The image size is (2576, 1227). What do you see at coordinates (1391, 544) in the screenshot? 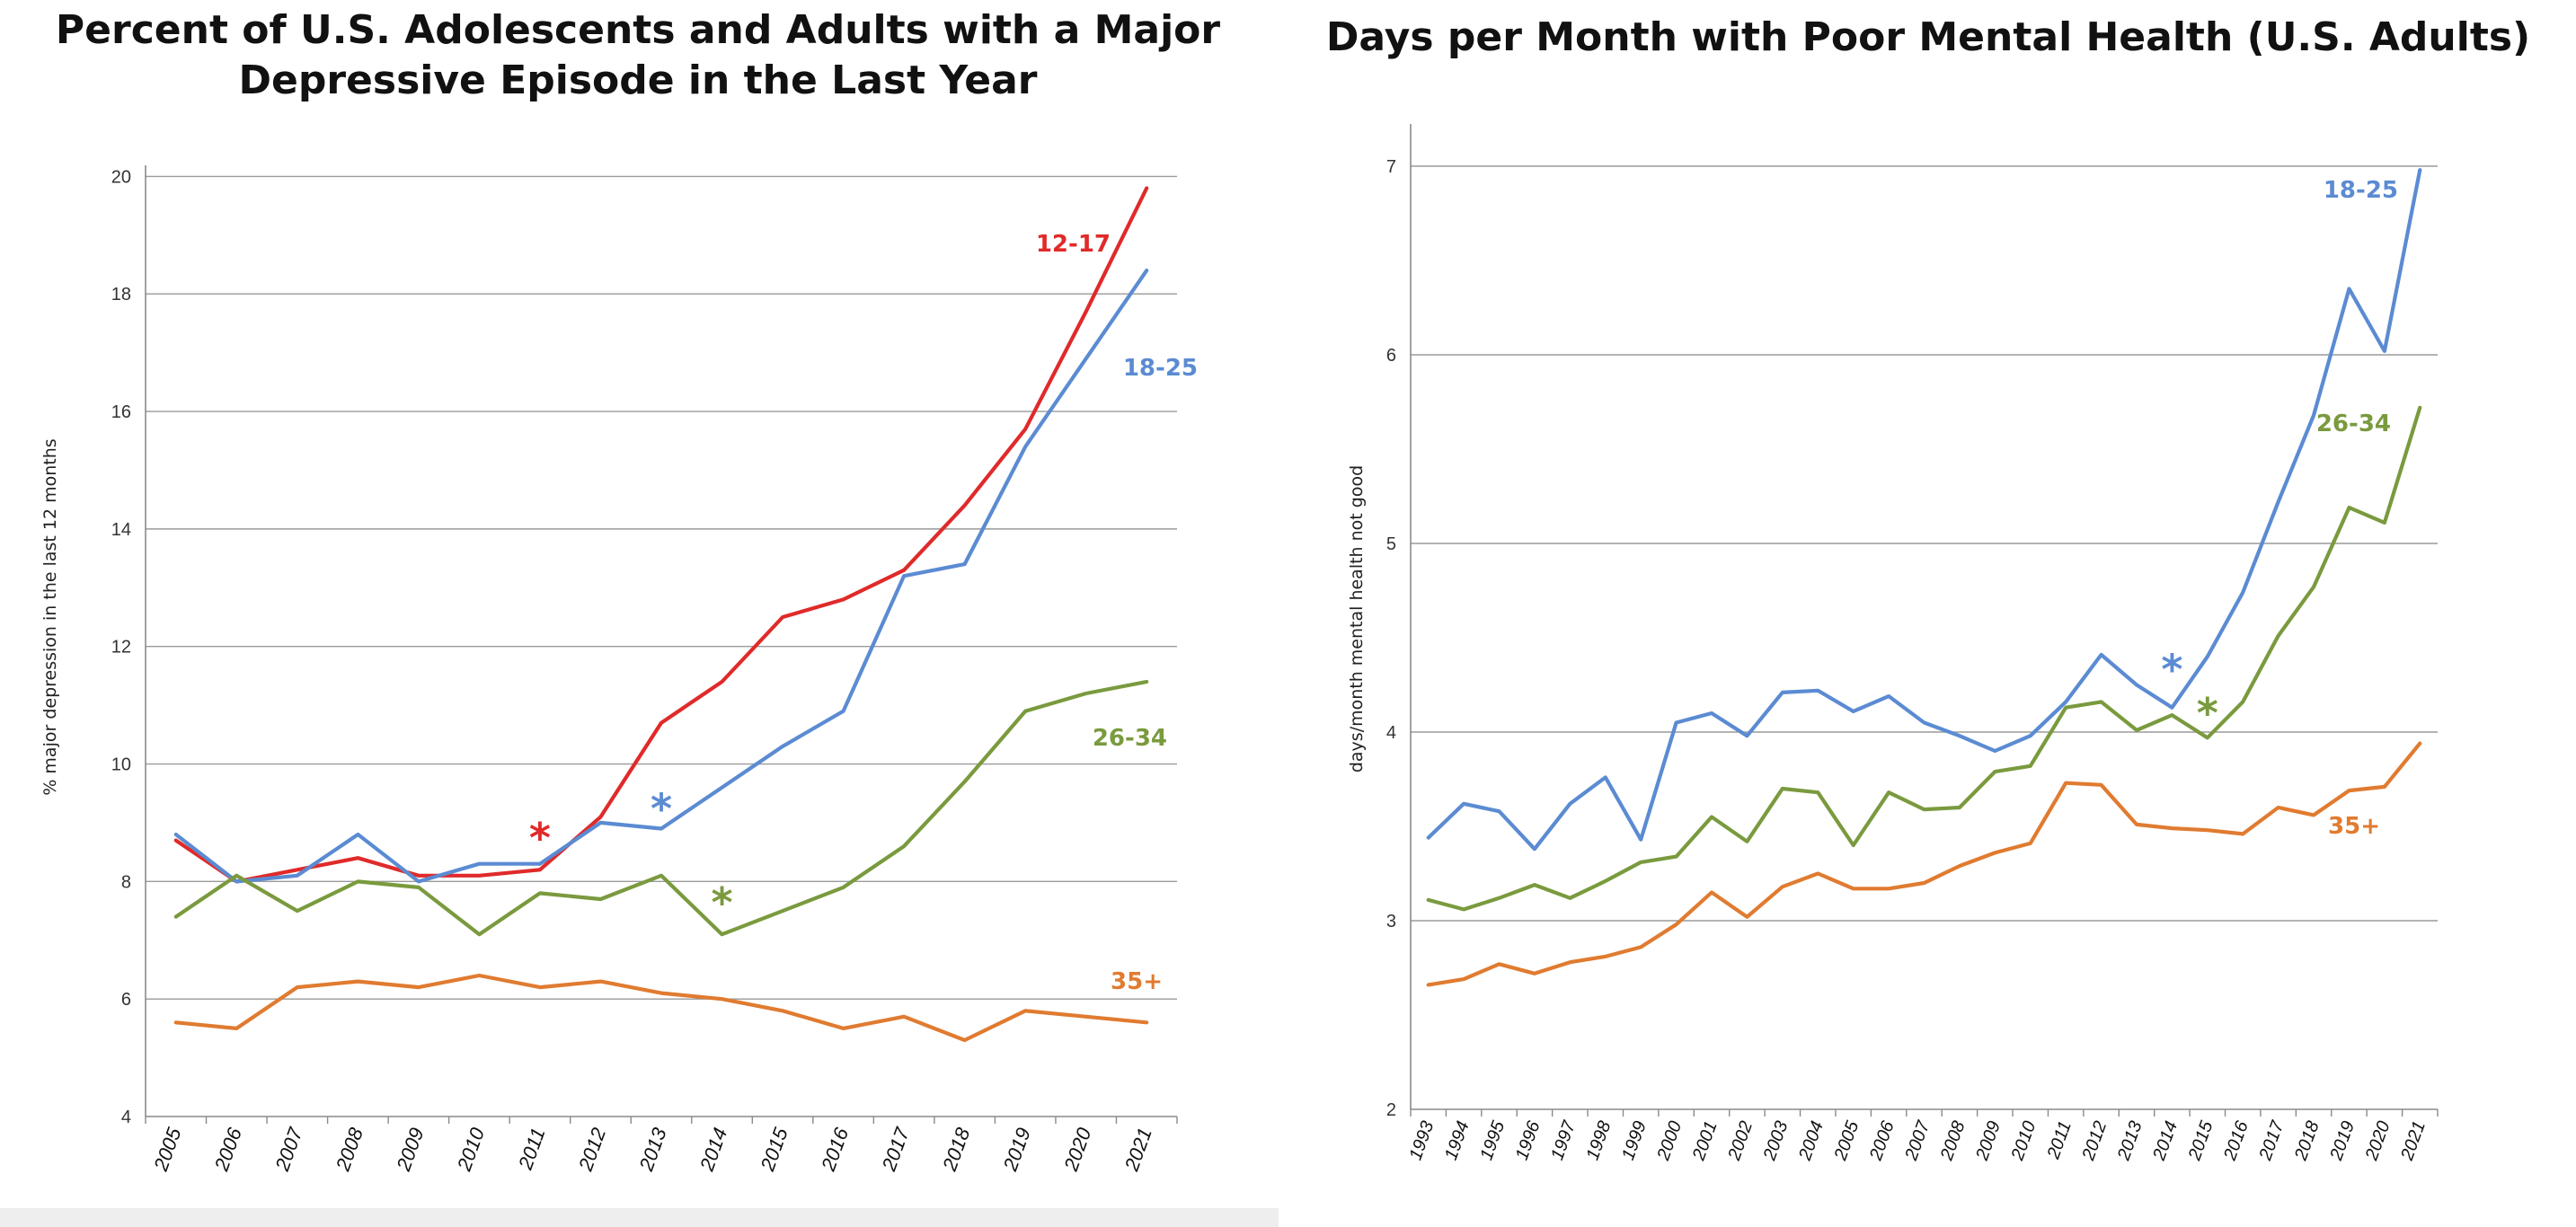
I see `y-tick-label: 5` at bounding box center [1391, 544].